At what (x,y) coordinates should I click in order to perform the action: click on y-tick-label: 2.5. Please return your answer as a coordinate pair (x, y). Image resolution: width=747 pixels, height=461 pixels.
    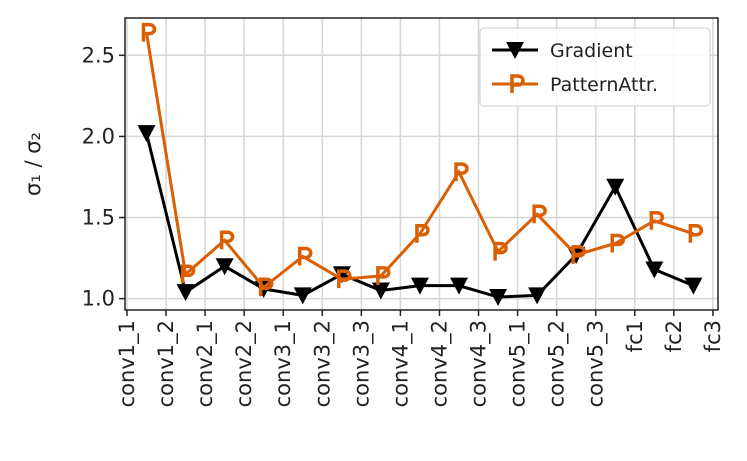
    Looking at the image, I should click on (98, 55).